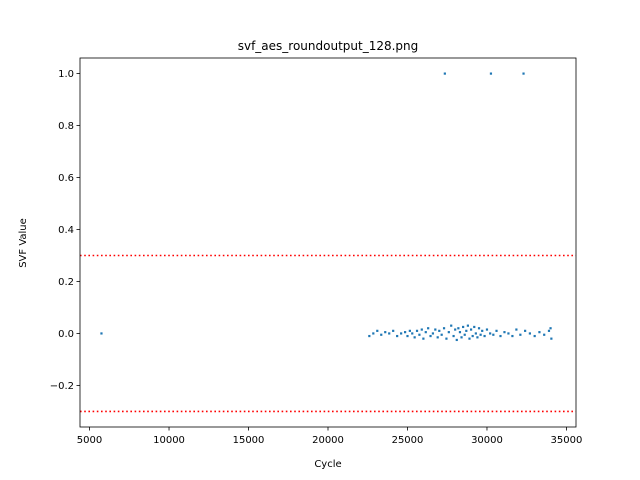 This screenshot has height=480, width=640. I want to click on x-axis-label: Cycle, so click(327, 464).